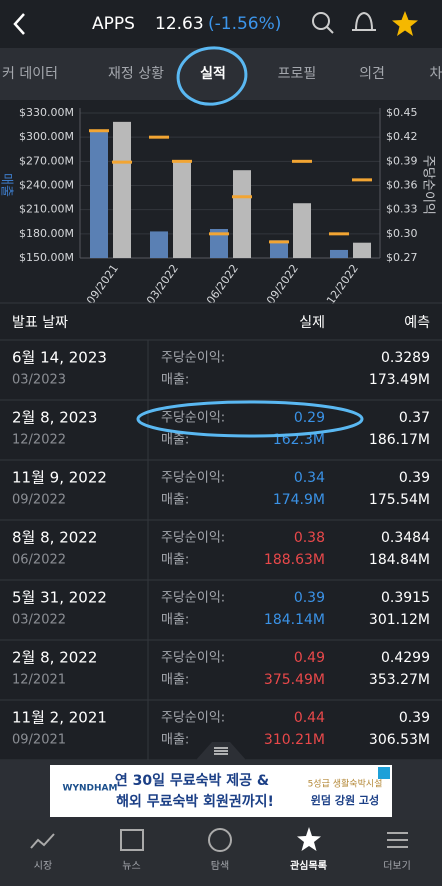 The width and height of the screenshot is (442, 886). I want to click on y2-tick-label: $0.30, so click(402, 233).